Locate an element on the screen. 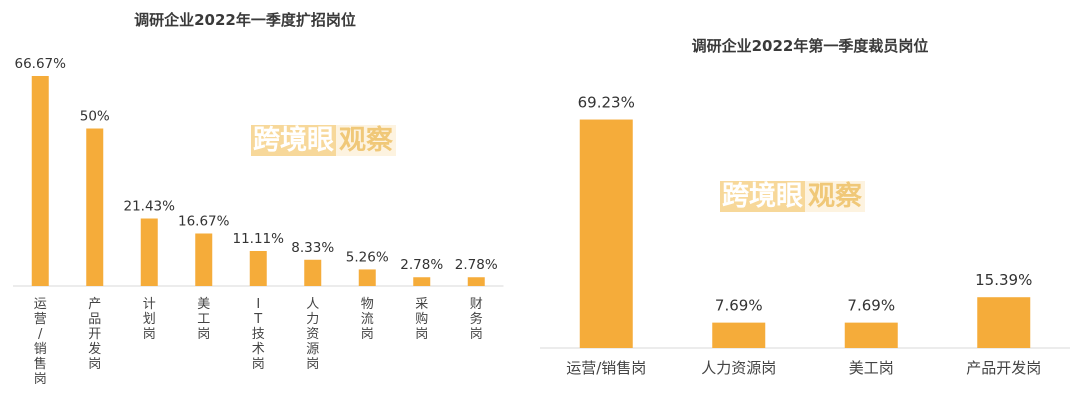 The image size is (1080, 406). right-category-label: 运营/销售岗 is located at coordinates (606, 368).